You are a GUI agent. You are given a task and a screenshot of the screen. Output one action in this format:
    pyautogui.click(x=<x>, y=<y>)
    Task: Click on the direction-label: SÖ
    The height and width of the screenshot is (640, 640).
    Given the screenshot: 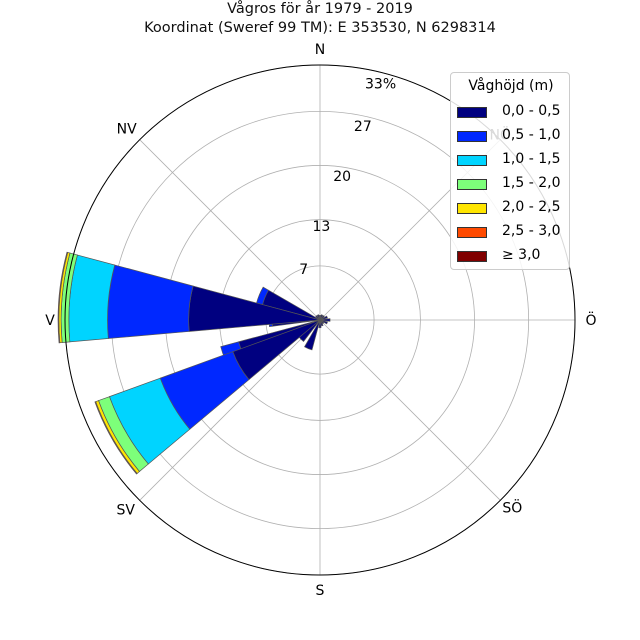 What is the action you would take?
    pyautogui.click(x=512, y=507)
    